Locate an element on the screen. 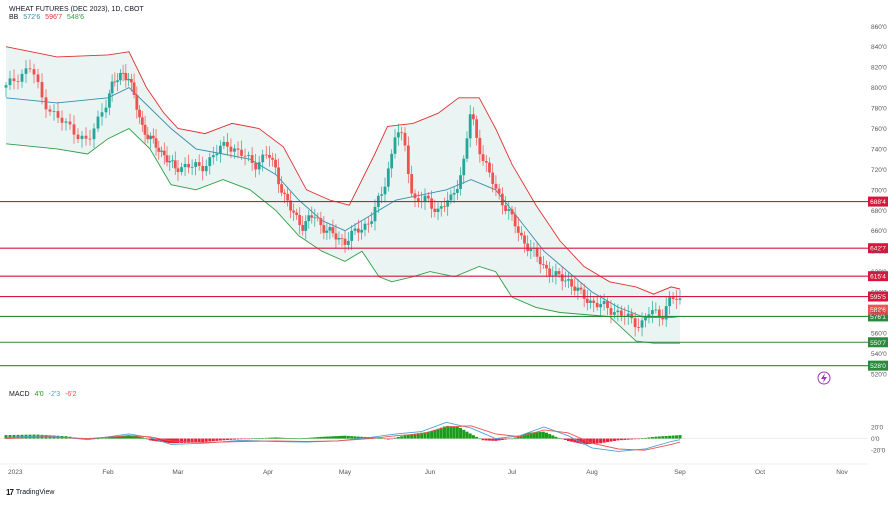  macd-legend: MACD 4'0 -2'3 -6'2 is located at coordinates (44, 394).